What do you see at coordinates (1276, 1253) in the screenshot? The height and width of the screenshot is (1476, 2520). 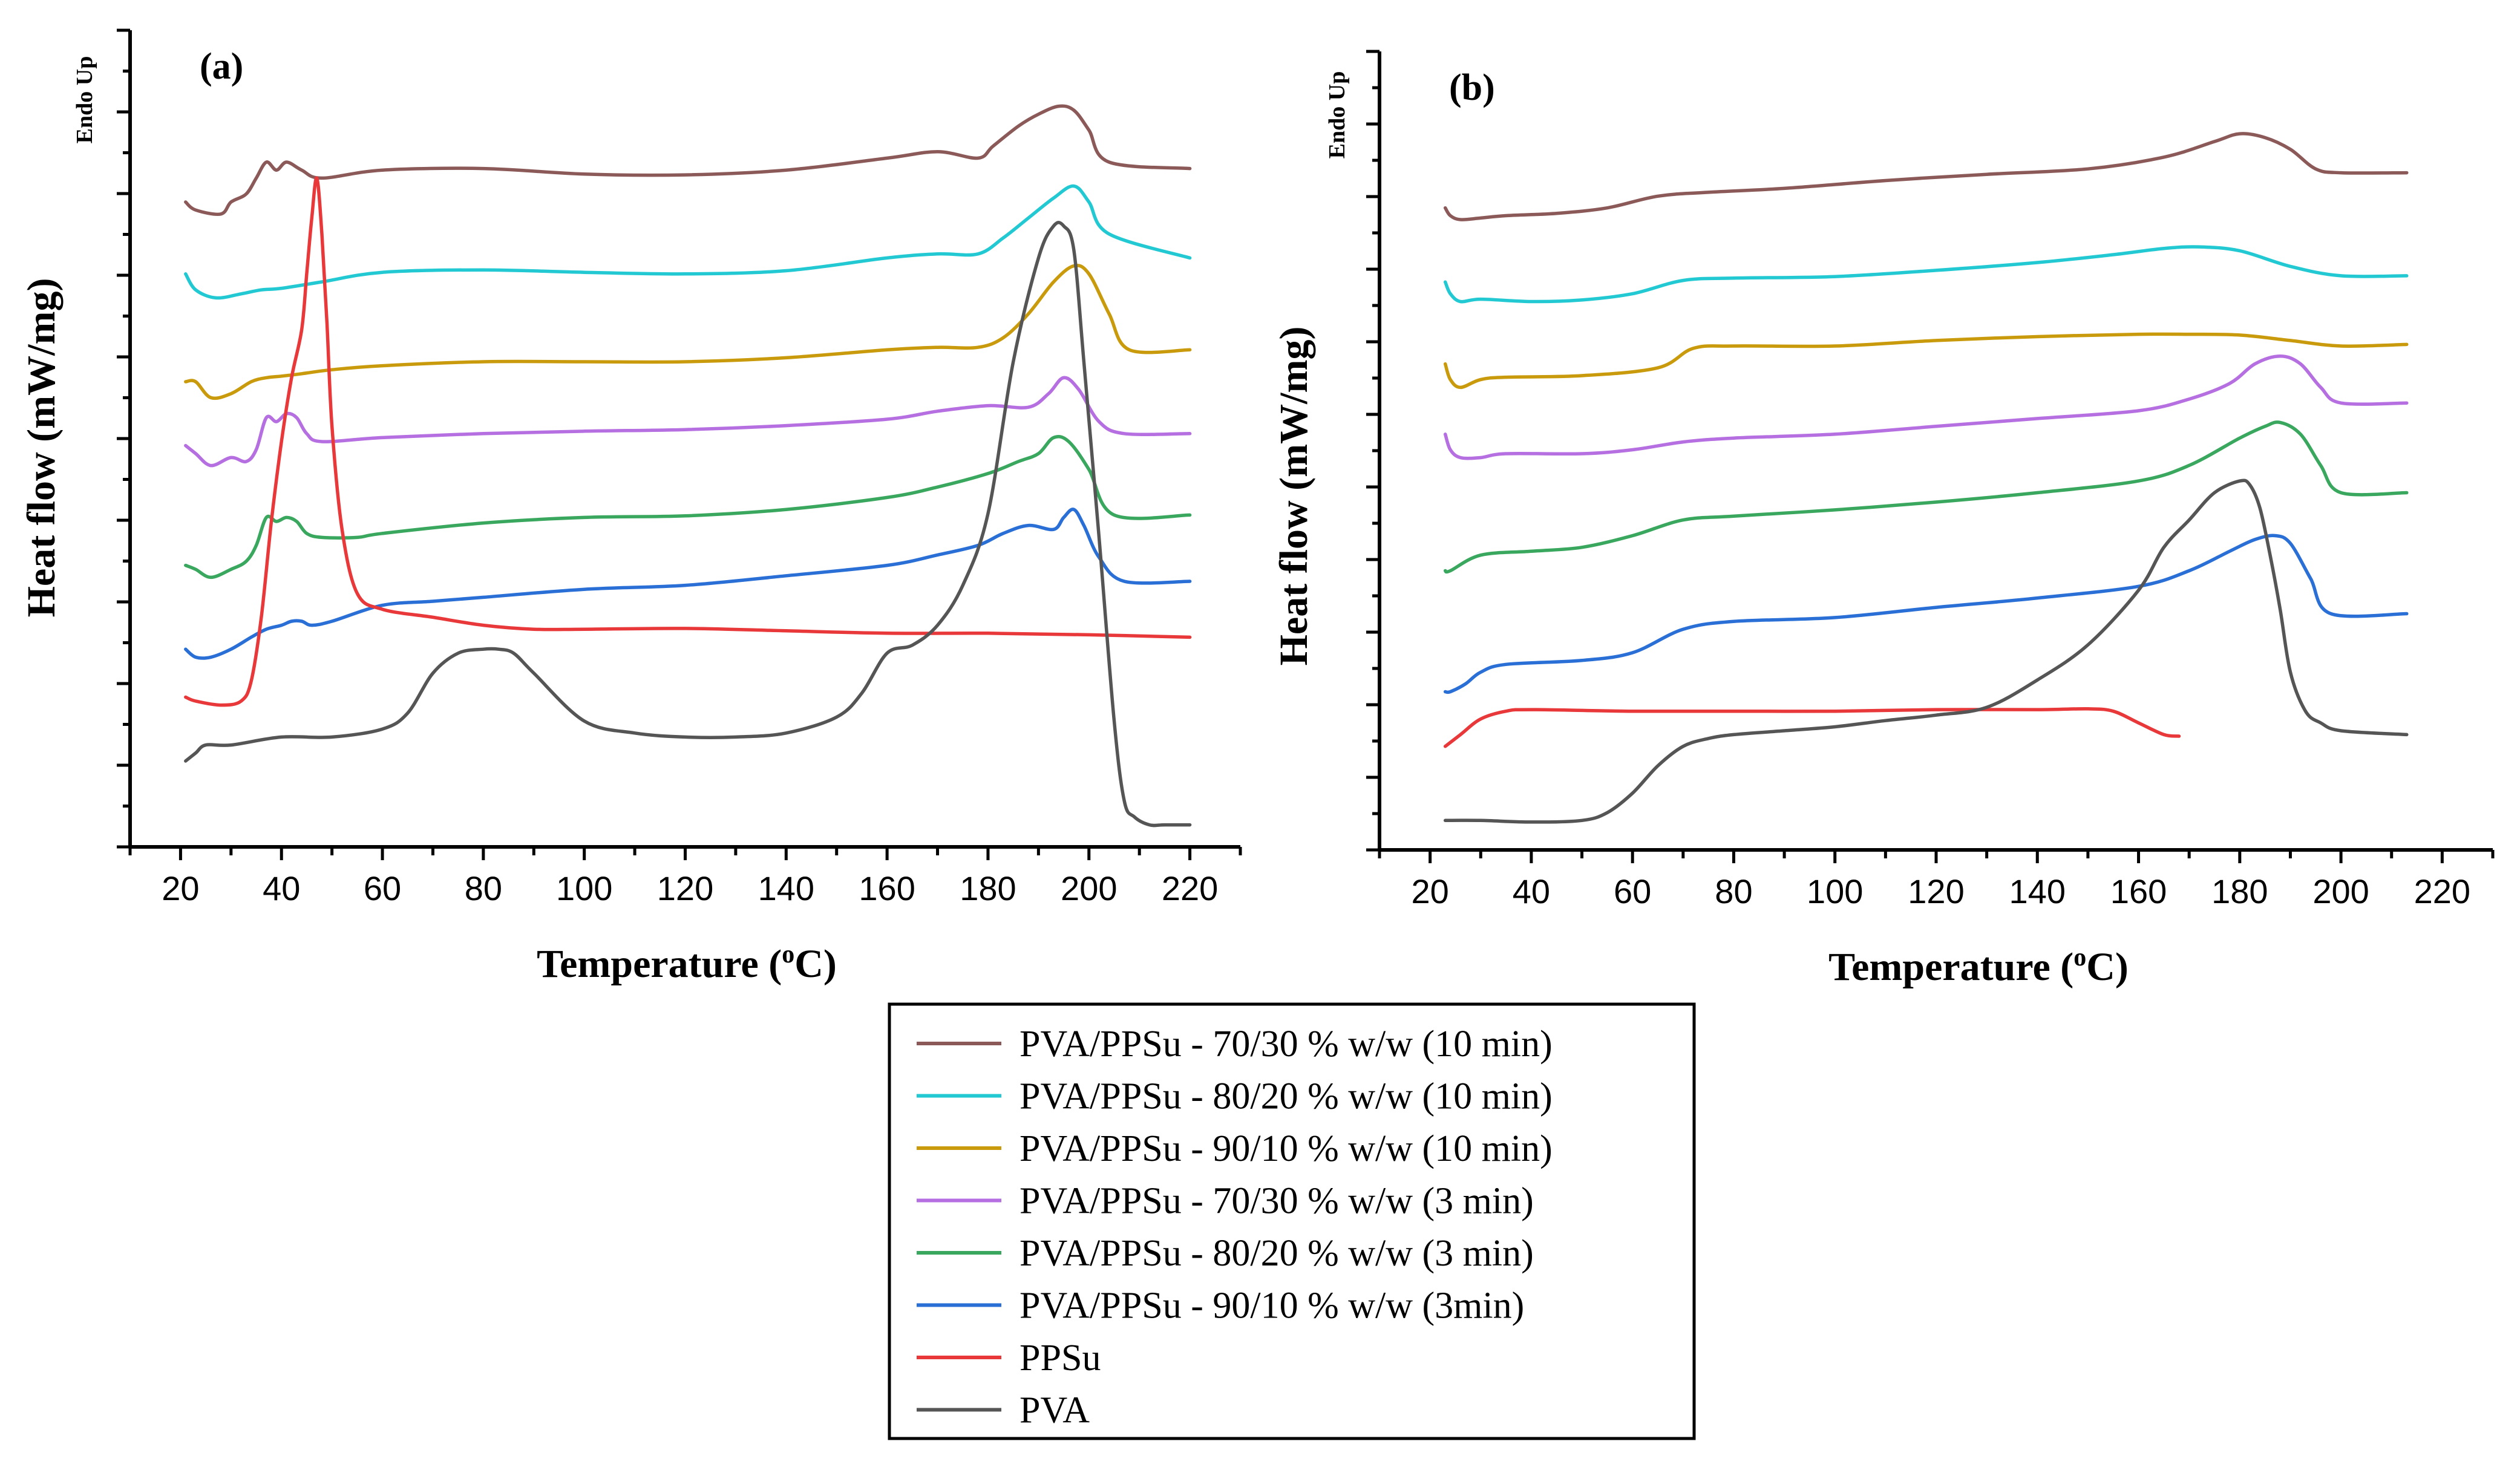 I see `legend-entry-label: PVA/PPSu - 80/20 % w/w (3 min)` at bounding box center [1276, 1253].